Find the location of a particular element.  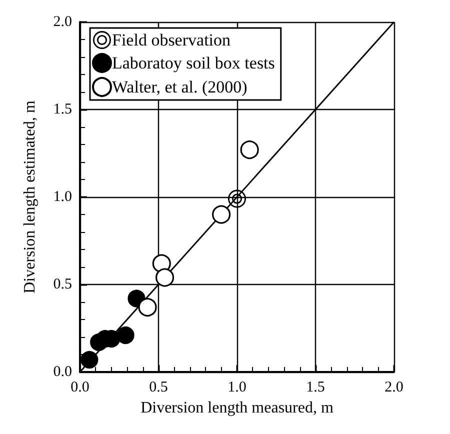

y-tick-label: 1.5 is located at coordinates (62, 110).